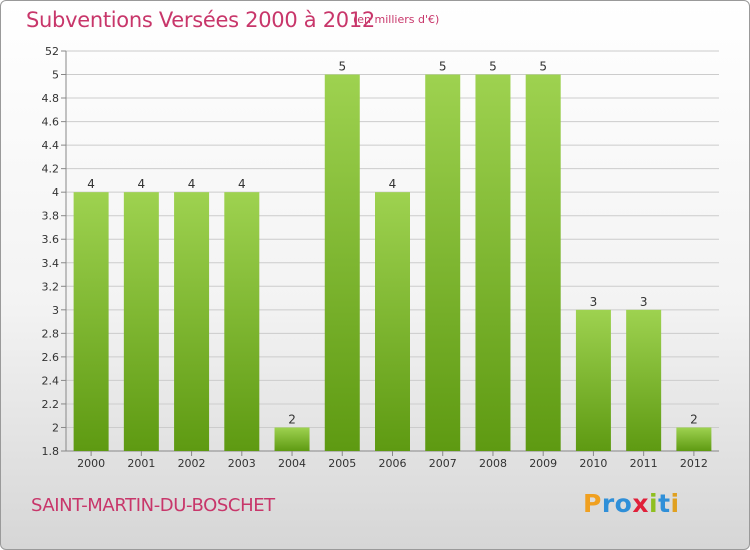 The image size is (750, 550). What do you see at coordinates (592, 503) in the screenshot?
I see `logo-letter: P` at bounding box center [592, 503].